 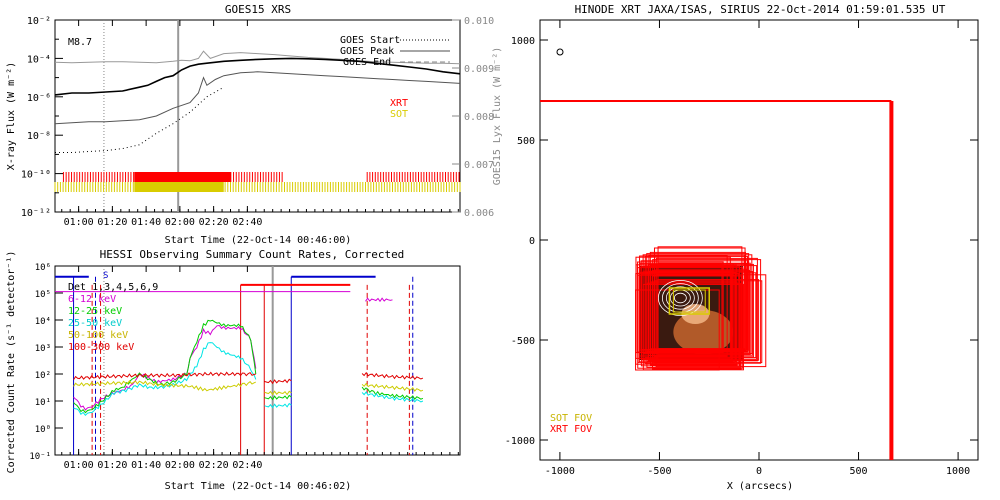 What do you see at coordinates (214, 465) in the screenshot?
I see `hessi-x-tick-label: 02:20` at bounding box center [214, 465].